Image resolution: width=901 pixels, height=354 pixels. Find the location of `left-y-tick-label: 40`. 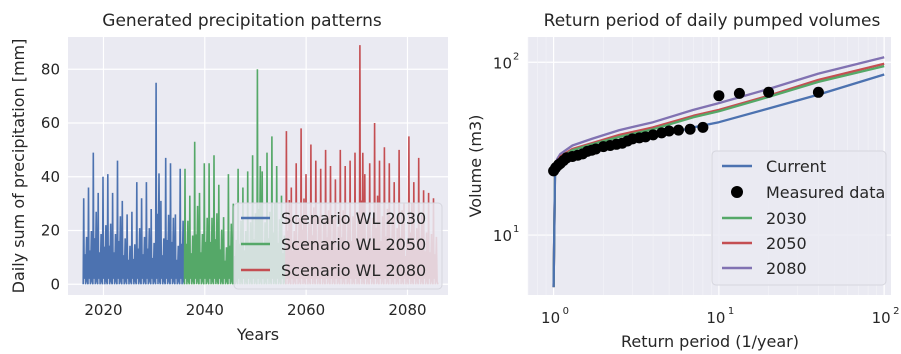

left-y-tick-label: 40 is located at coordinates (50, 177).